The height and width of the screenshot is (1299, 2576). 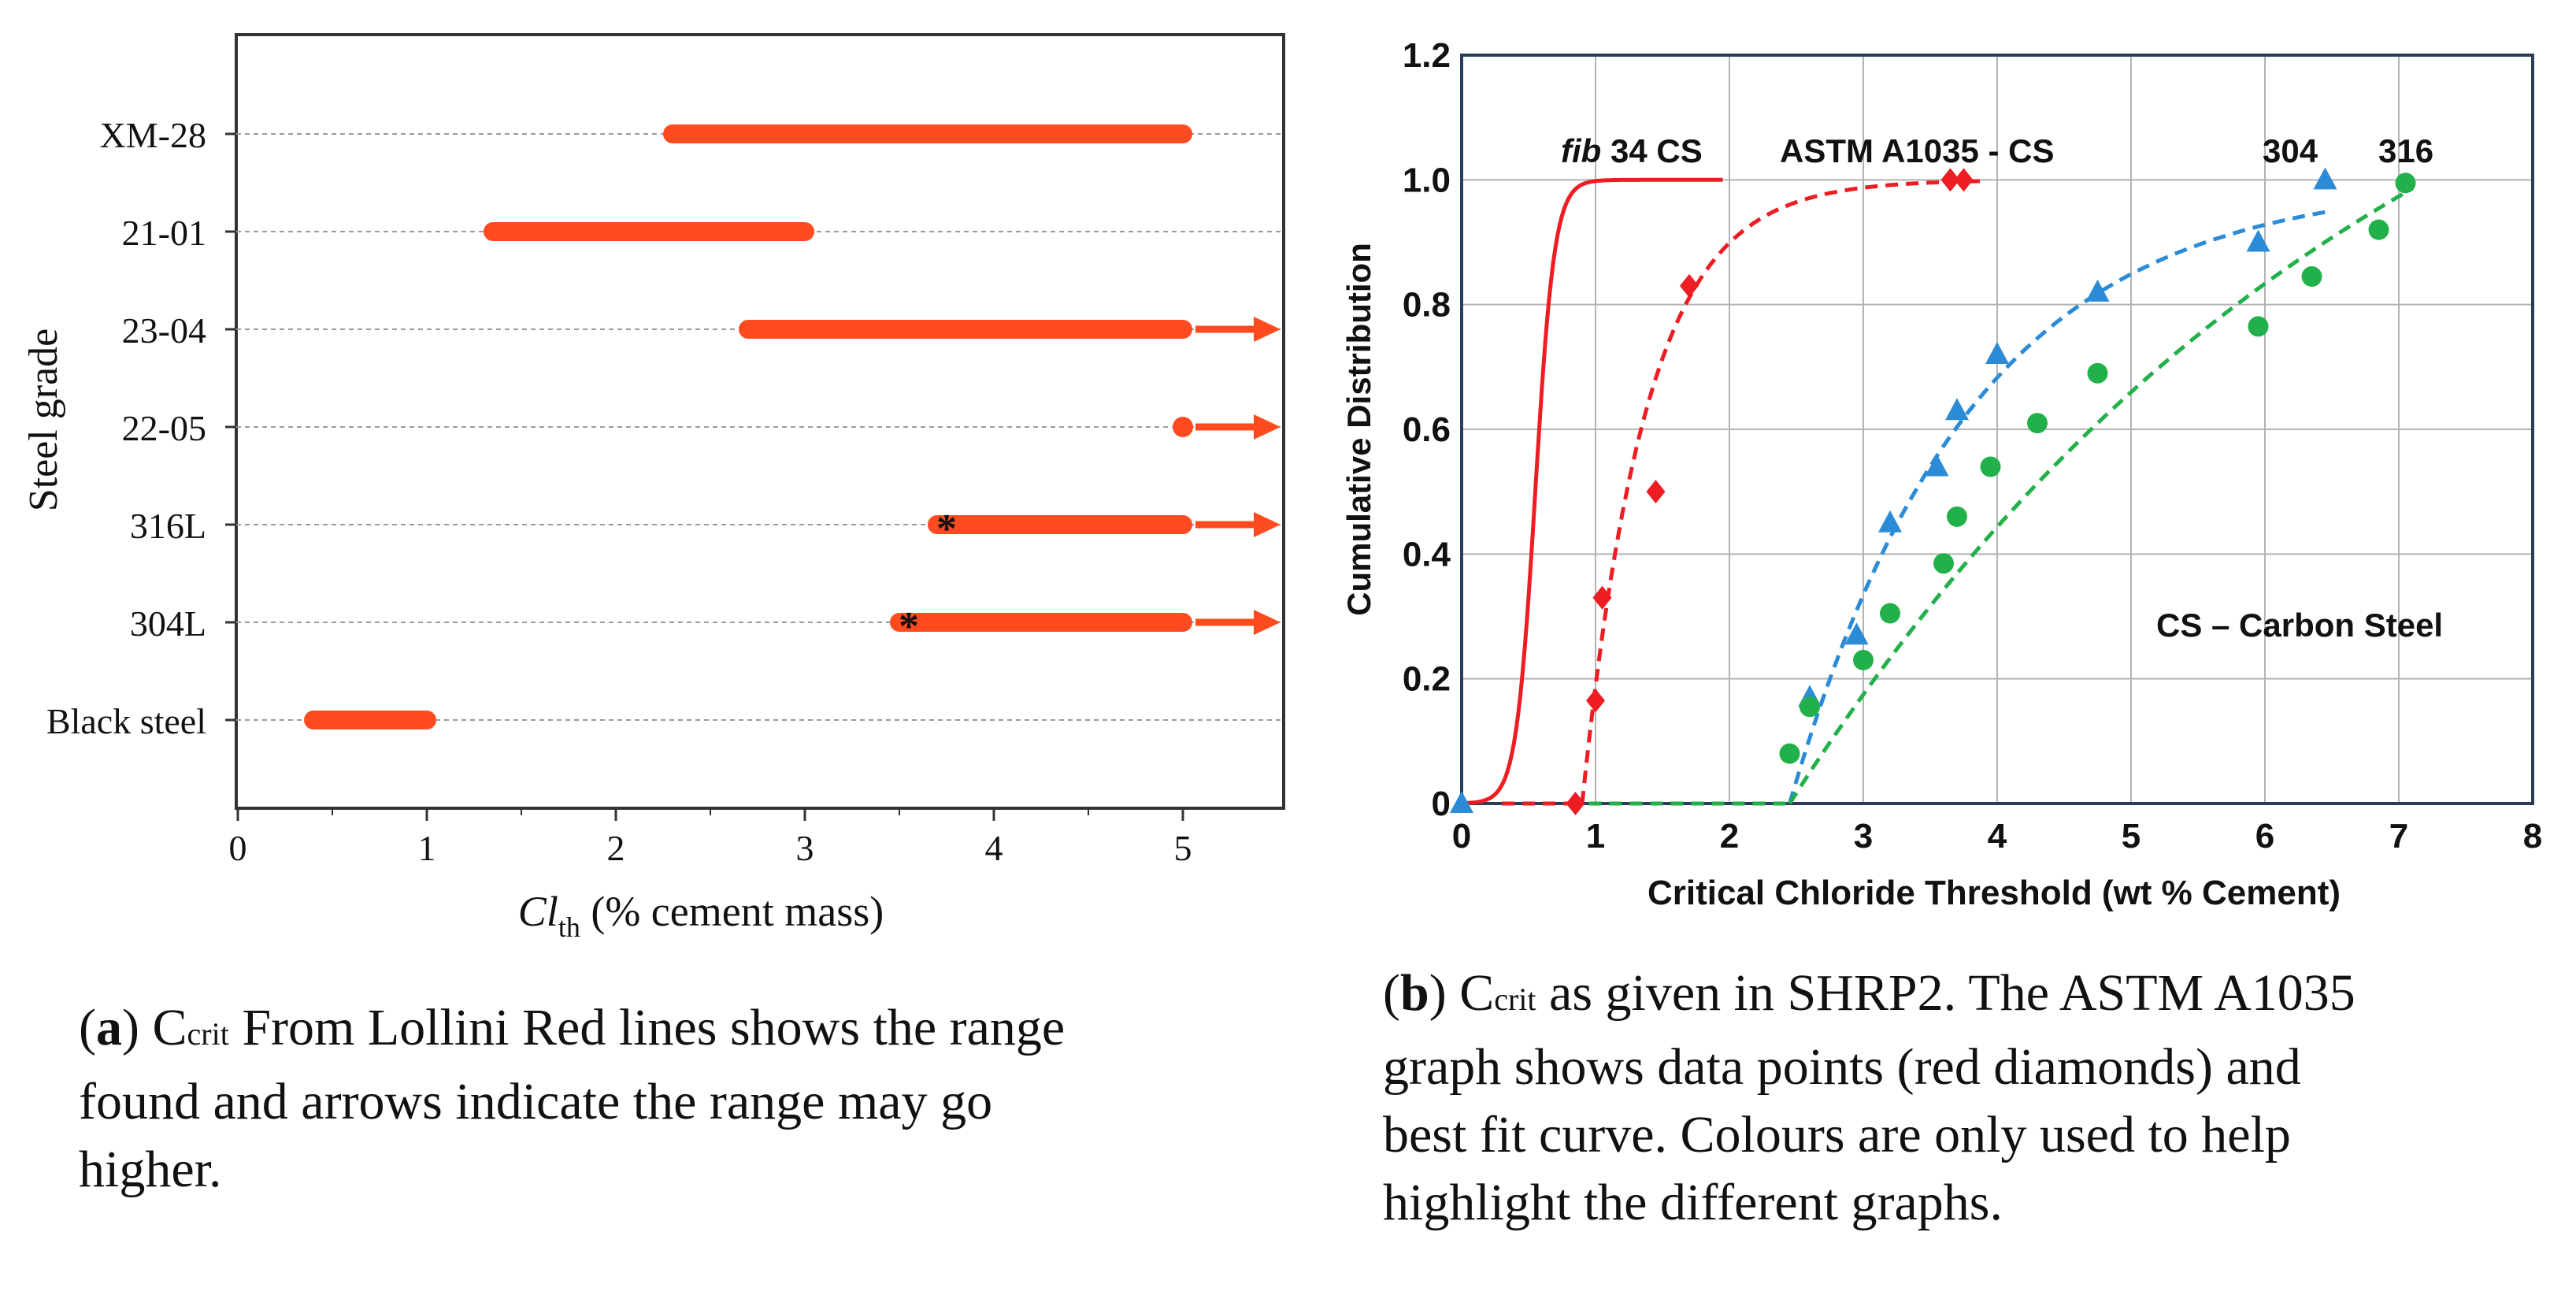 I want to click on chart-a-x-axis-symbol: Cl, so click(x=538, y=911).